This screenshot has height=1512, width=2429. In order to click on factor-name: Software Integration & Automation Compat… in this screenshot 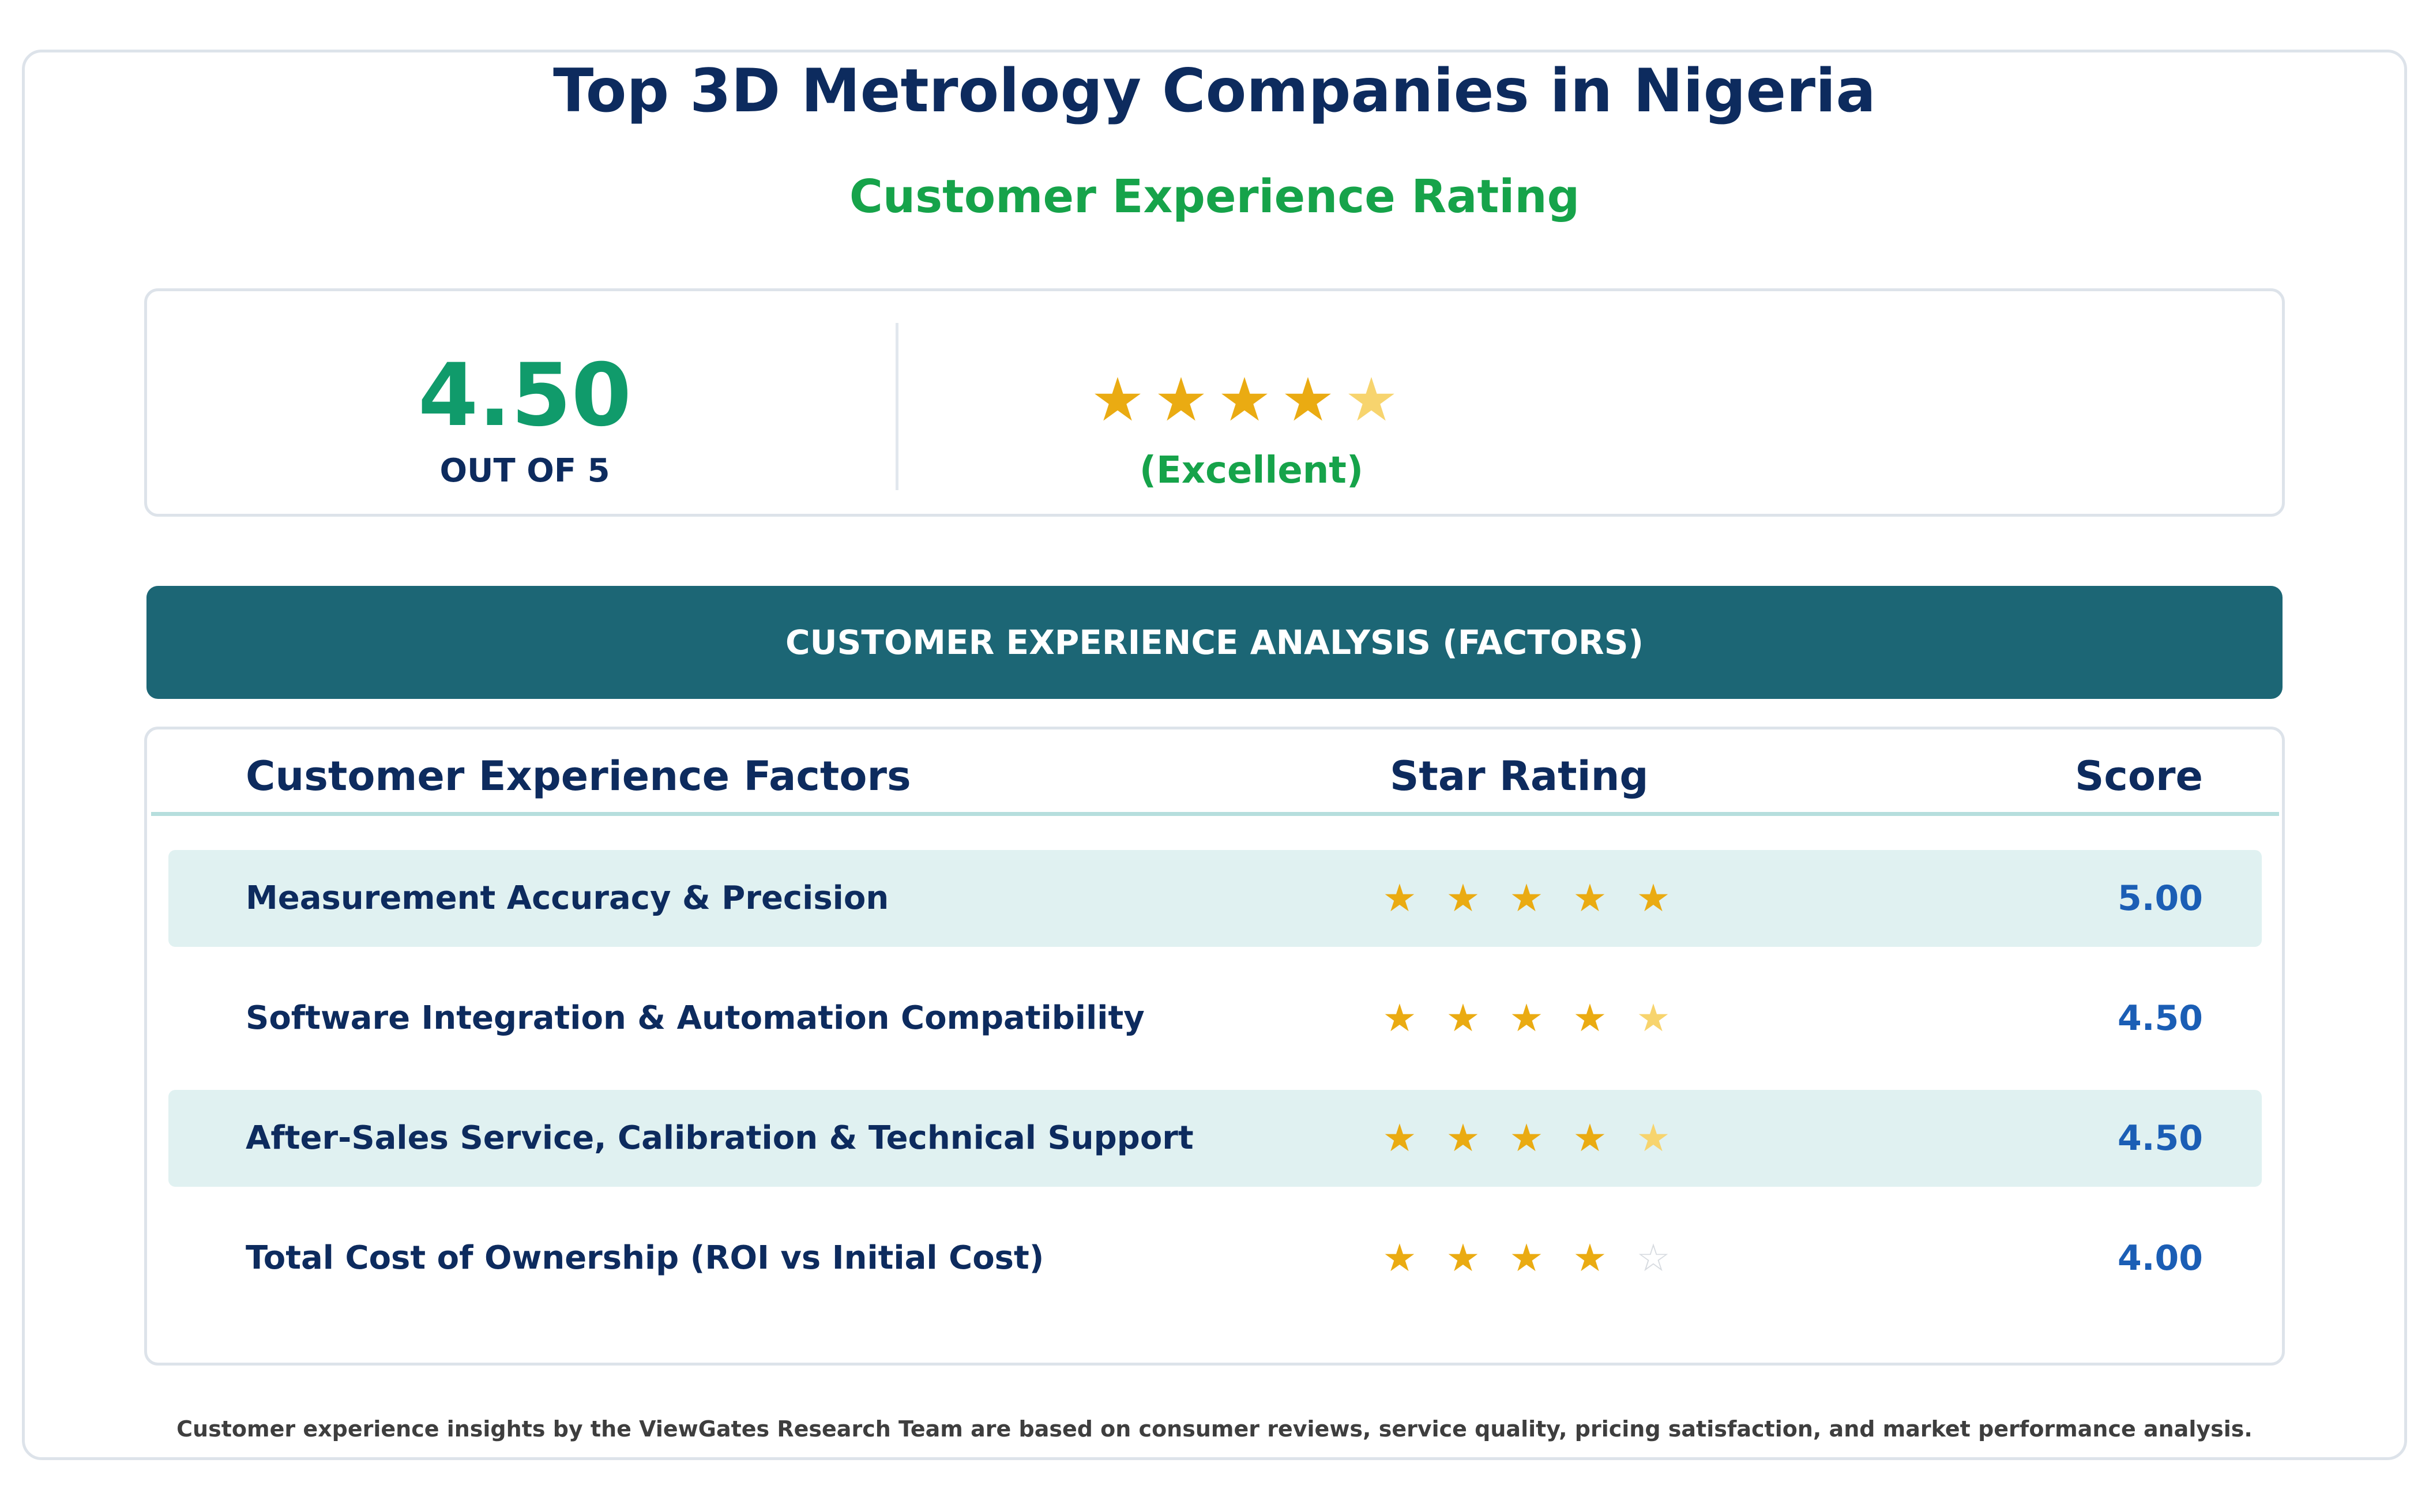, I will do `click(695, 1018)`.